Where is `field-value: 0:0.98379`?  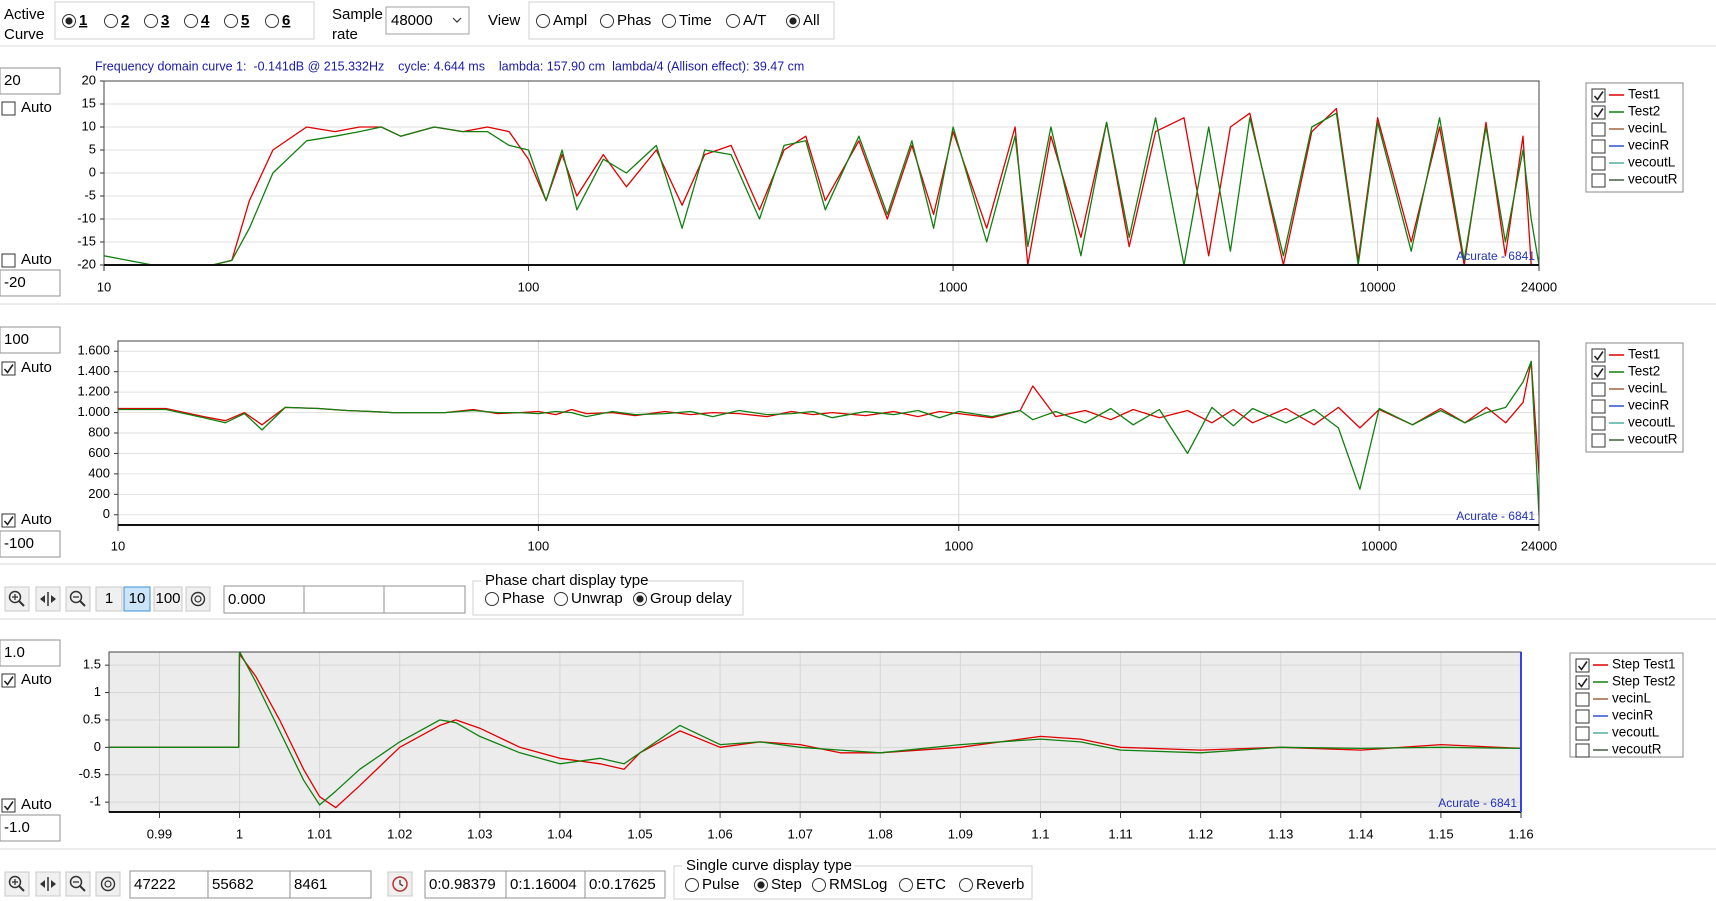
field-value: 0:0.98379 is located at coordinates (462, 884).